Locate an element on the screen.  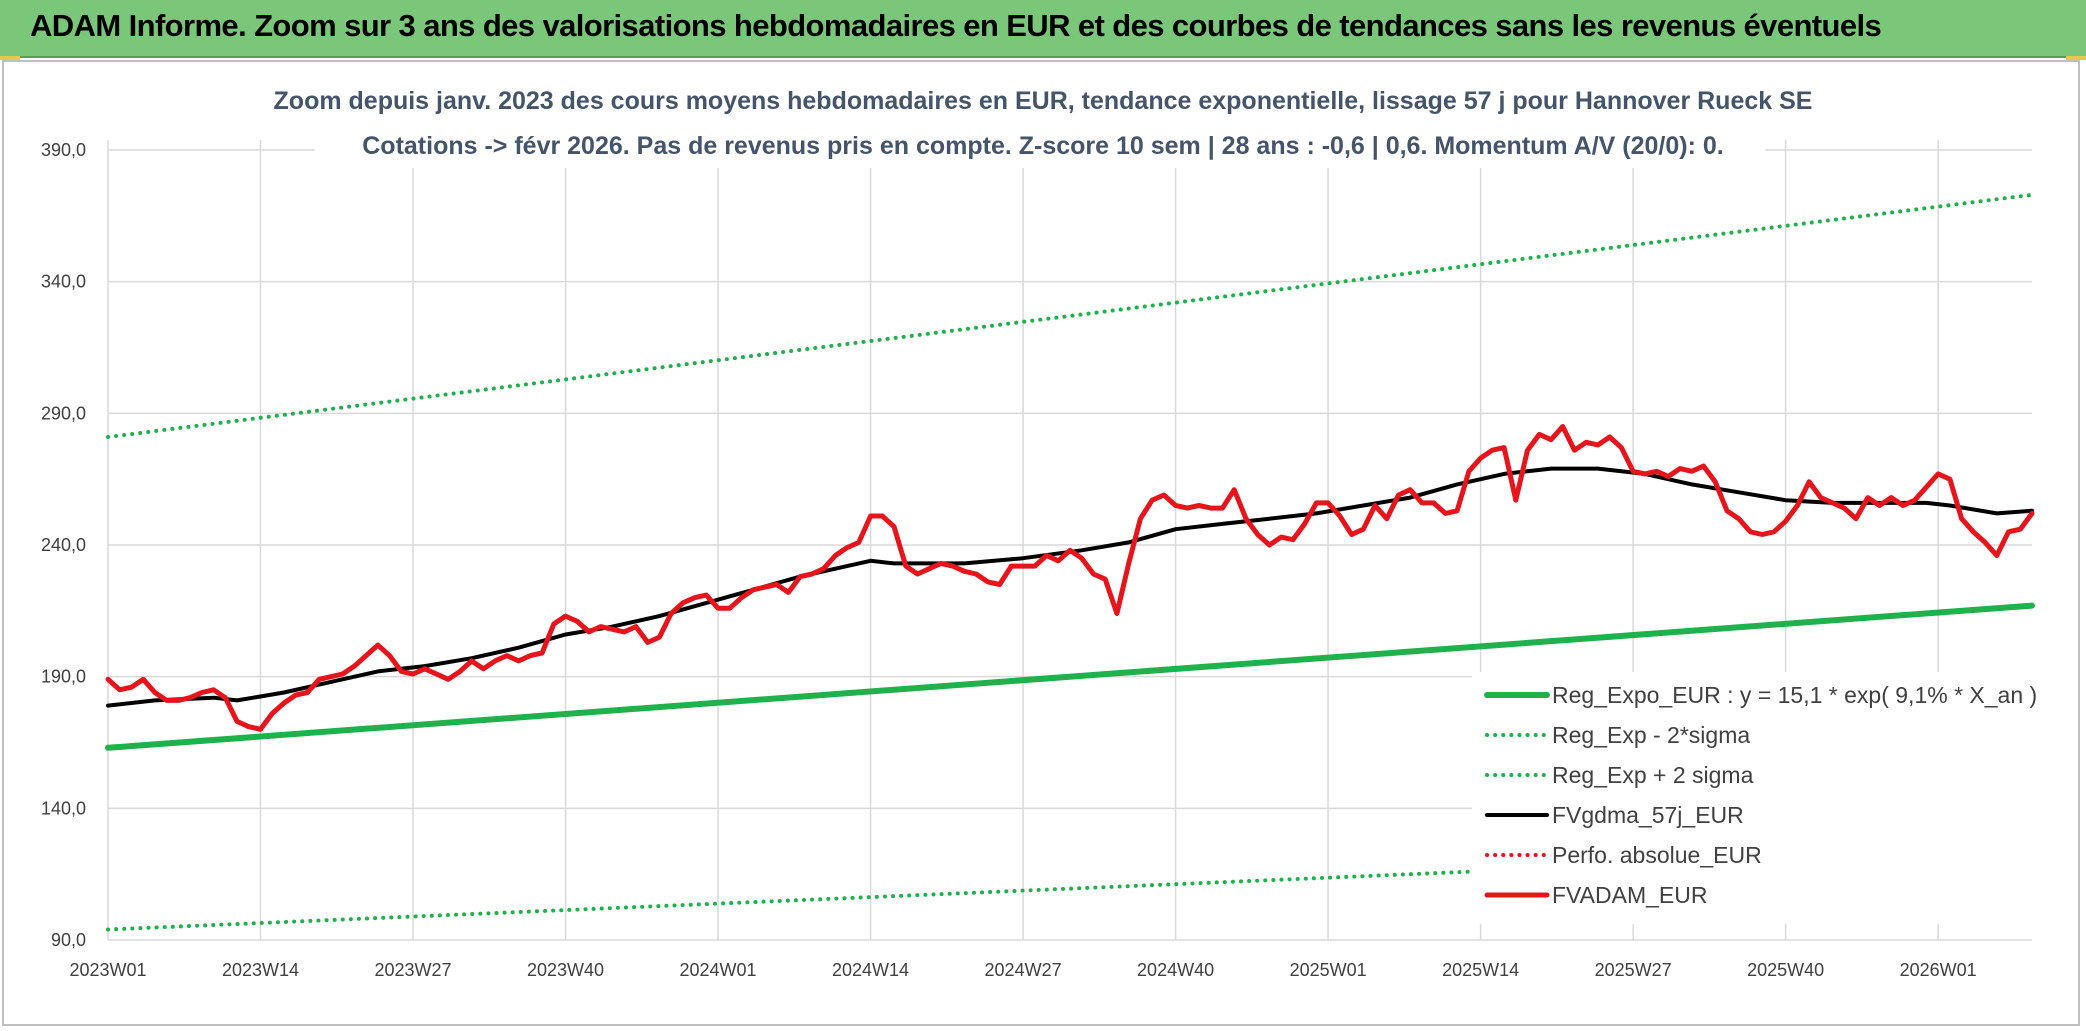
x-tick-label: 2025W27 is located at coordinates (1633, 970).